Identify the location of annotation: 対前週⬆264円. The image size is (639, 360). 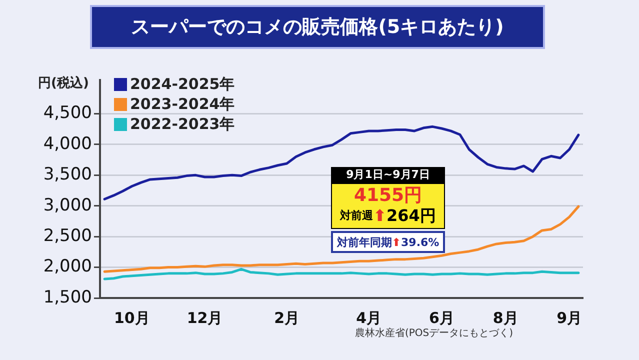
(388, 216).